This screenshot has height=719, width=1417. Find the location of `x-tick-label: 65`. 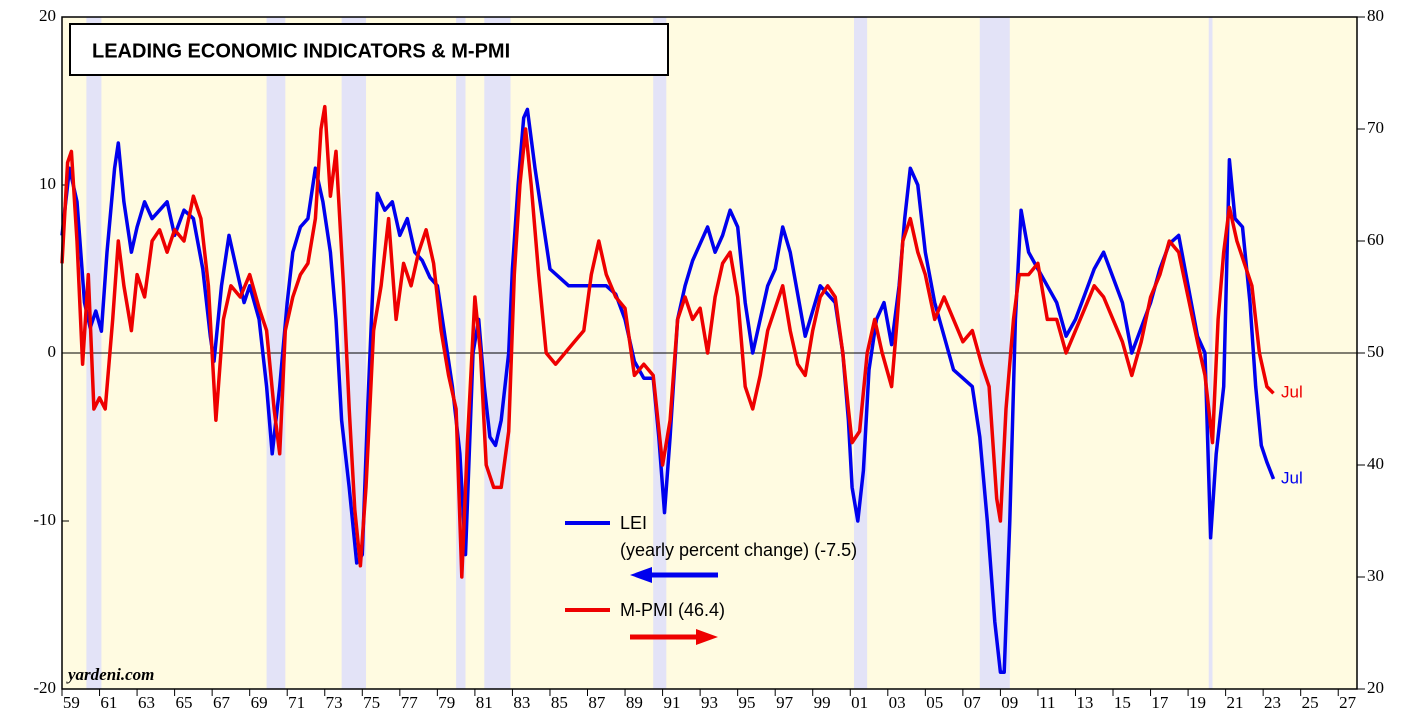

x-tick-label: 65 is located at coordinates (183, 702).